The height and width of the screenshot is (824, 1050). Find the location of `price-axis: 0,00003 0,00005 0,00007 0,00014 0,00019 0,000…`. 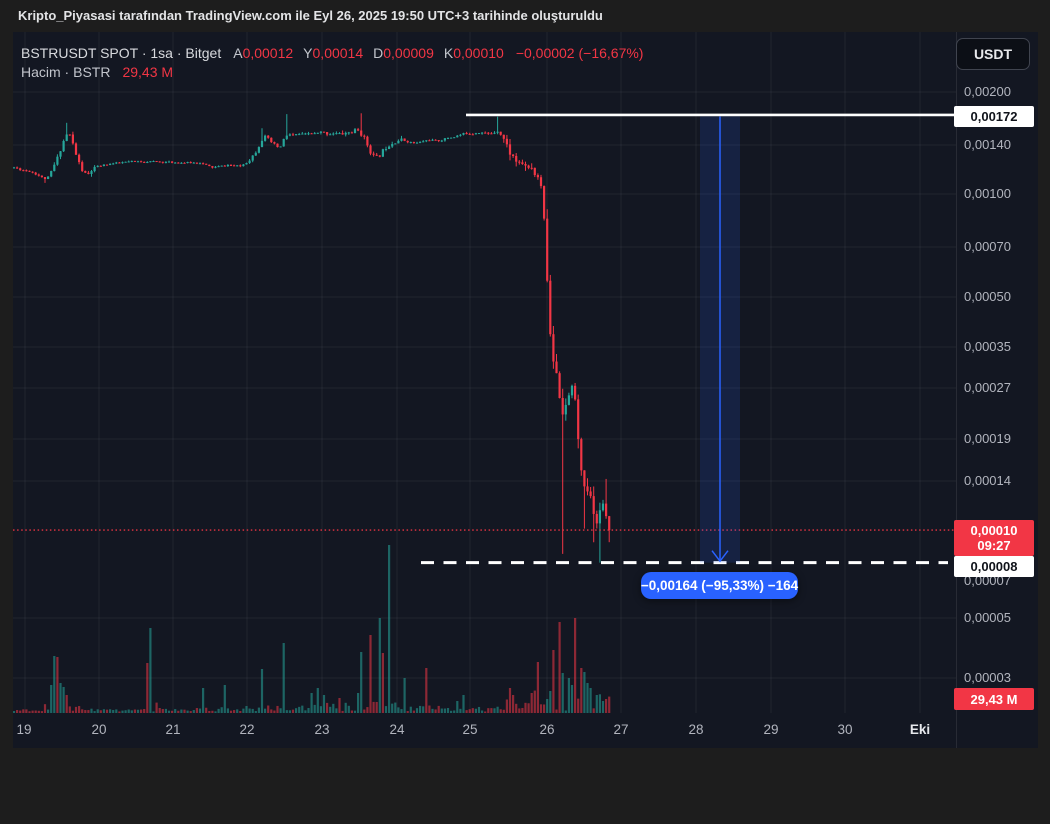

price-axis: 0,00003 0,00005 0,00007 0,00014 0,00019 0,000… is located at coordinates (996, 390).